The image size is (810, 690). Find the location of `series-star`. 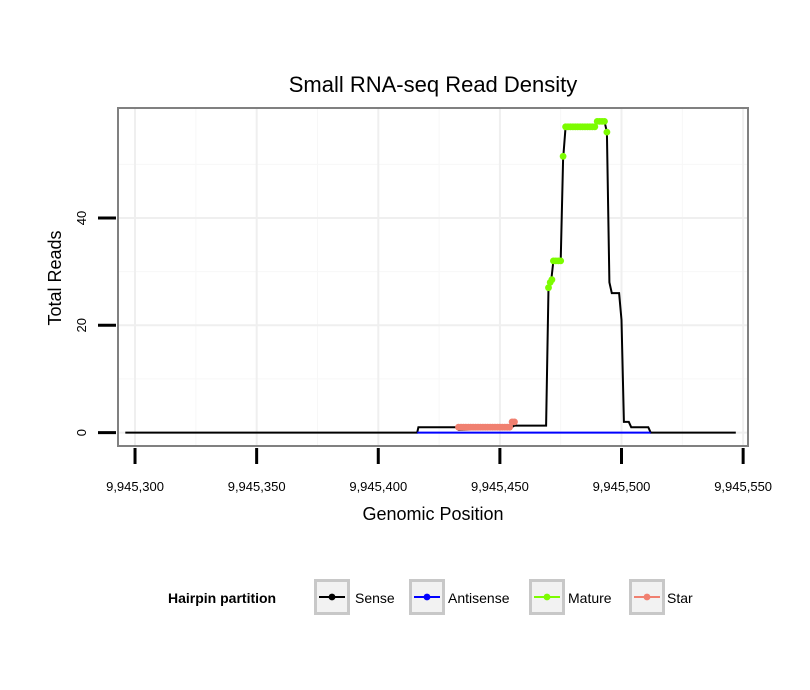

series-star is located at coordinates (486, 424).